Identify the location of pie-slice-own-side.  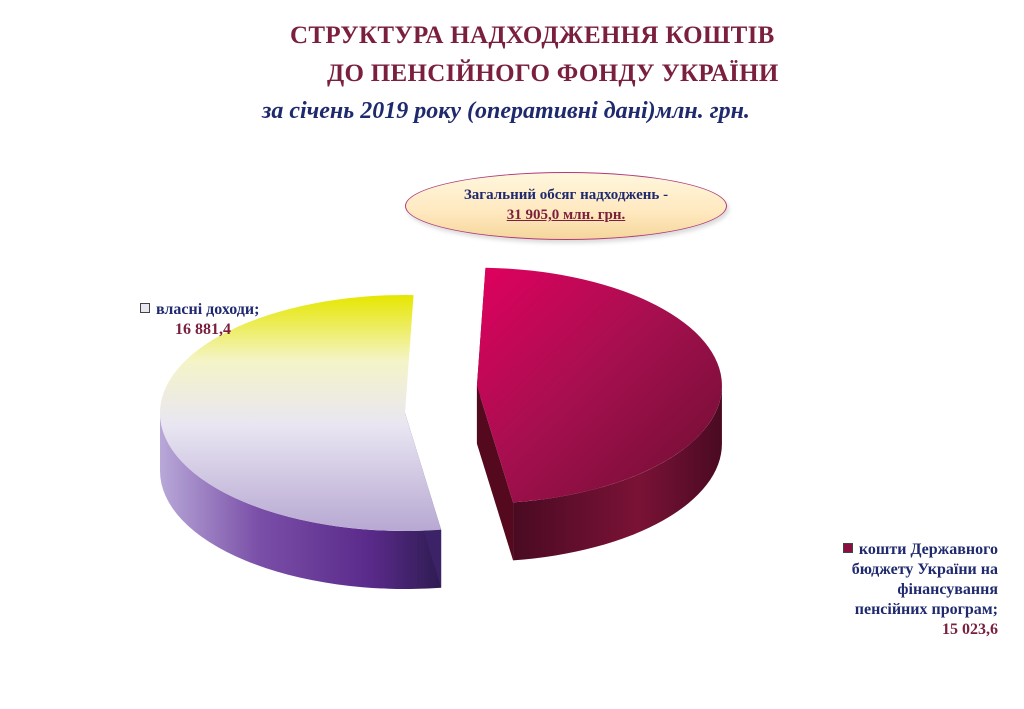
(301, 501).